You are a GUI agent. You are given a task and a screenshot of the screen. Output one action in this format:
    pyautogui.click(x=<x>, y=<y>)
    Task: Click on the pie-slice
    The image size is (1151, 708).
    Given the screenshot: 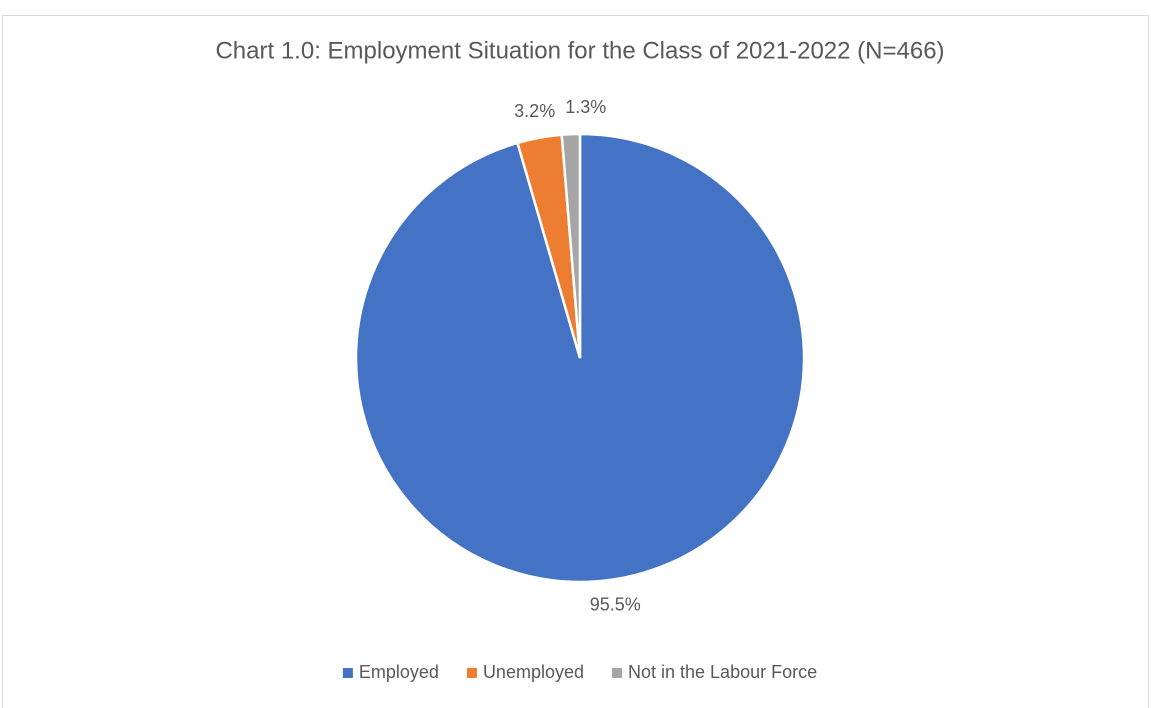 What is the action you would take?
    pyautogui.click(x=571, y=245)
    